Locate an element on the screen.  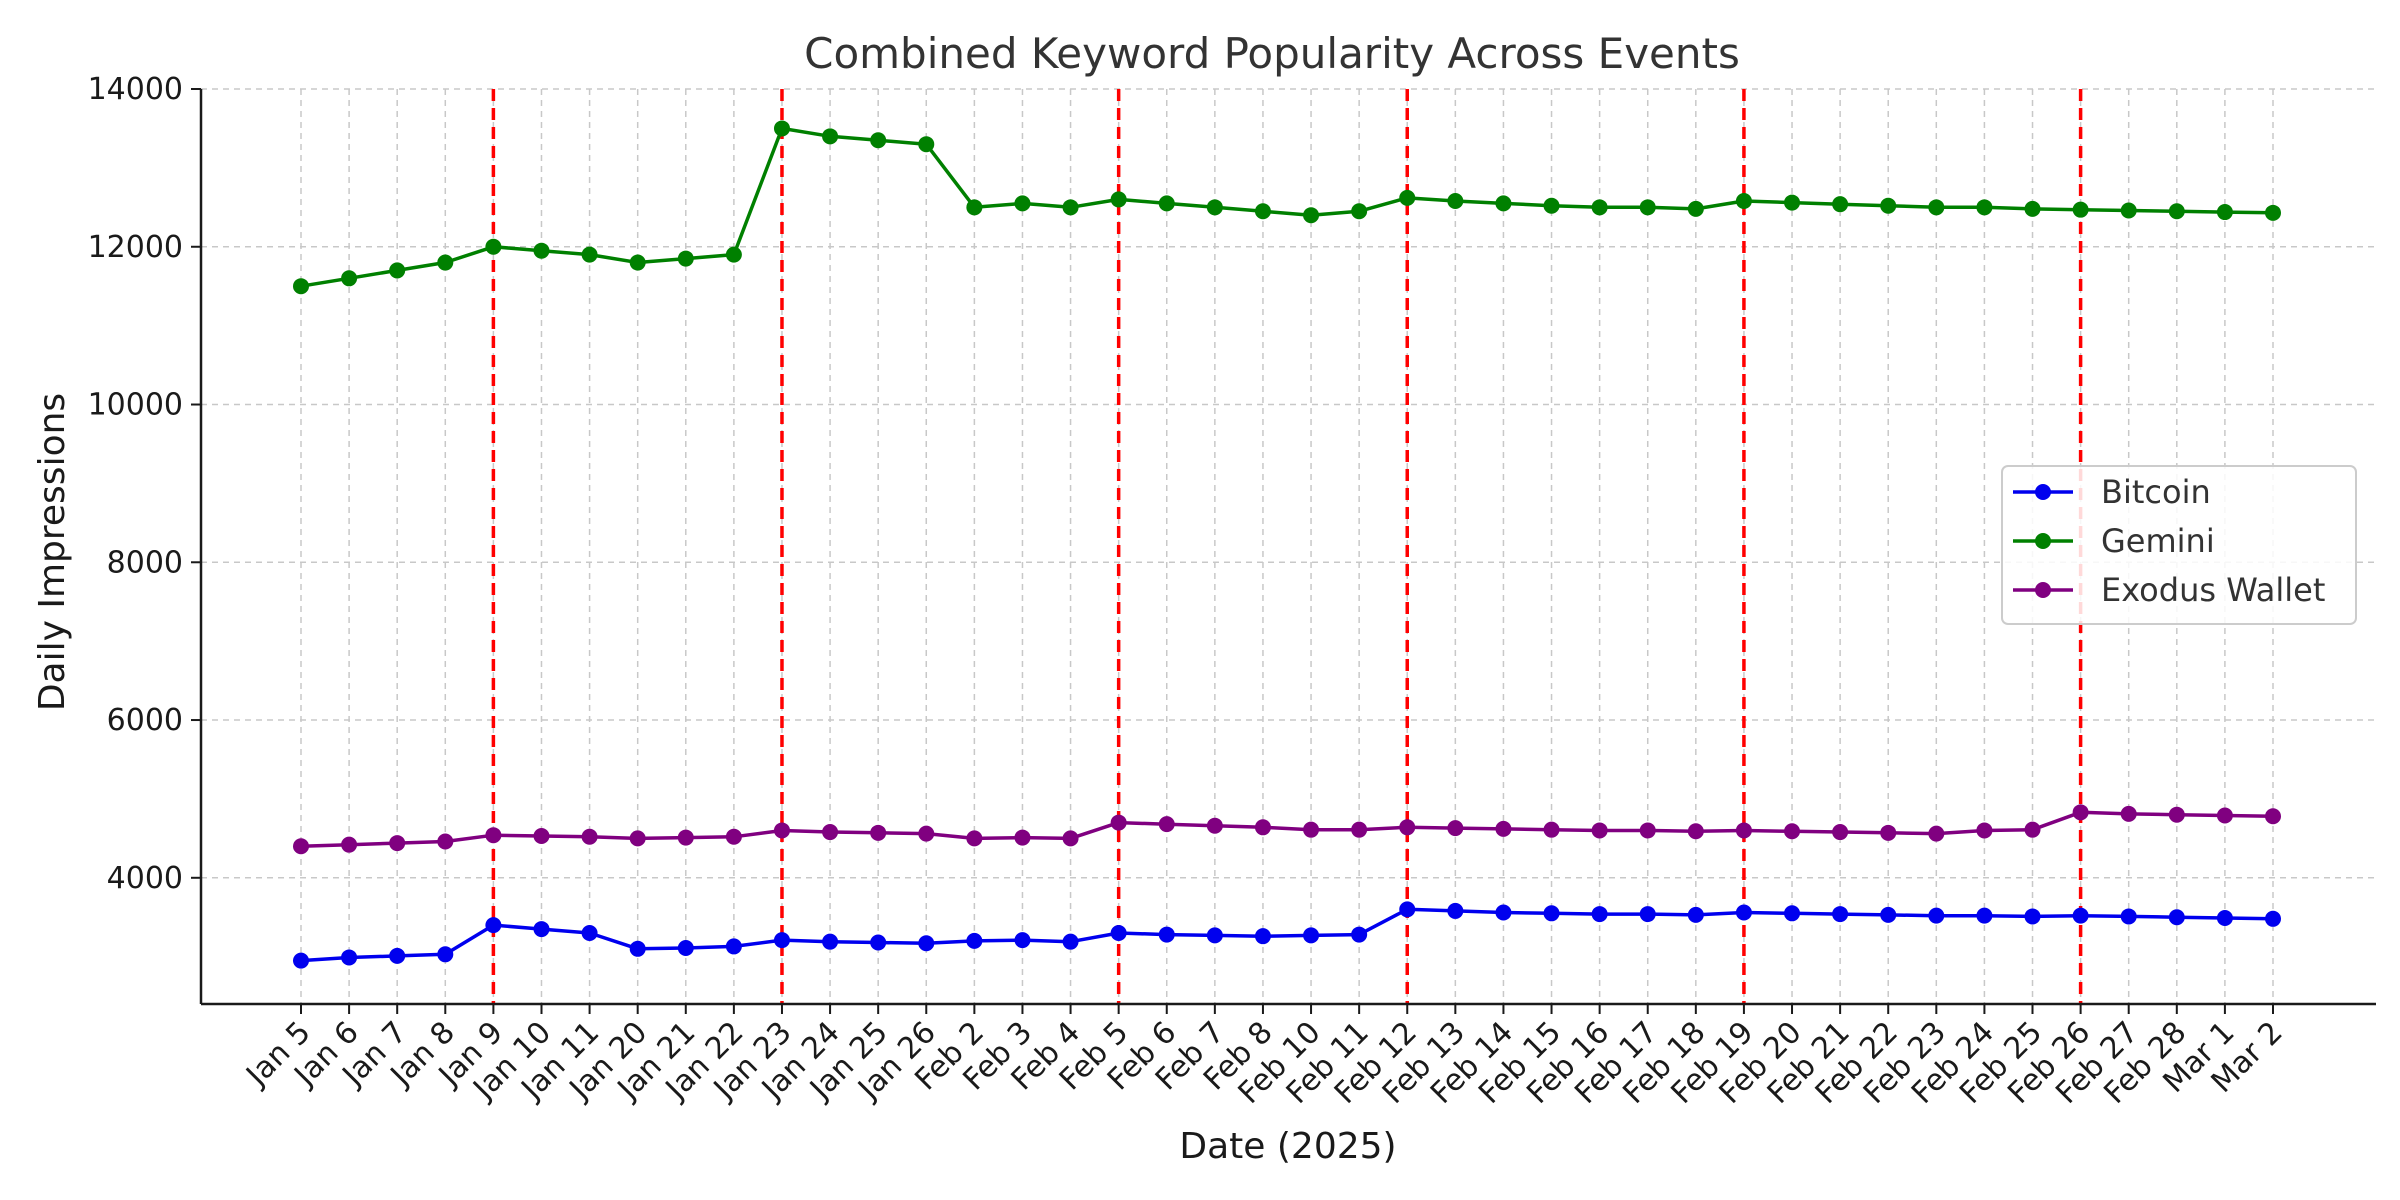
x-axis-label: Date (2025) is located at coordinates (1287, 1146).